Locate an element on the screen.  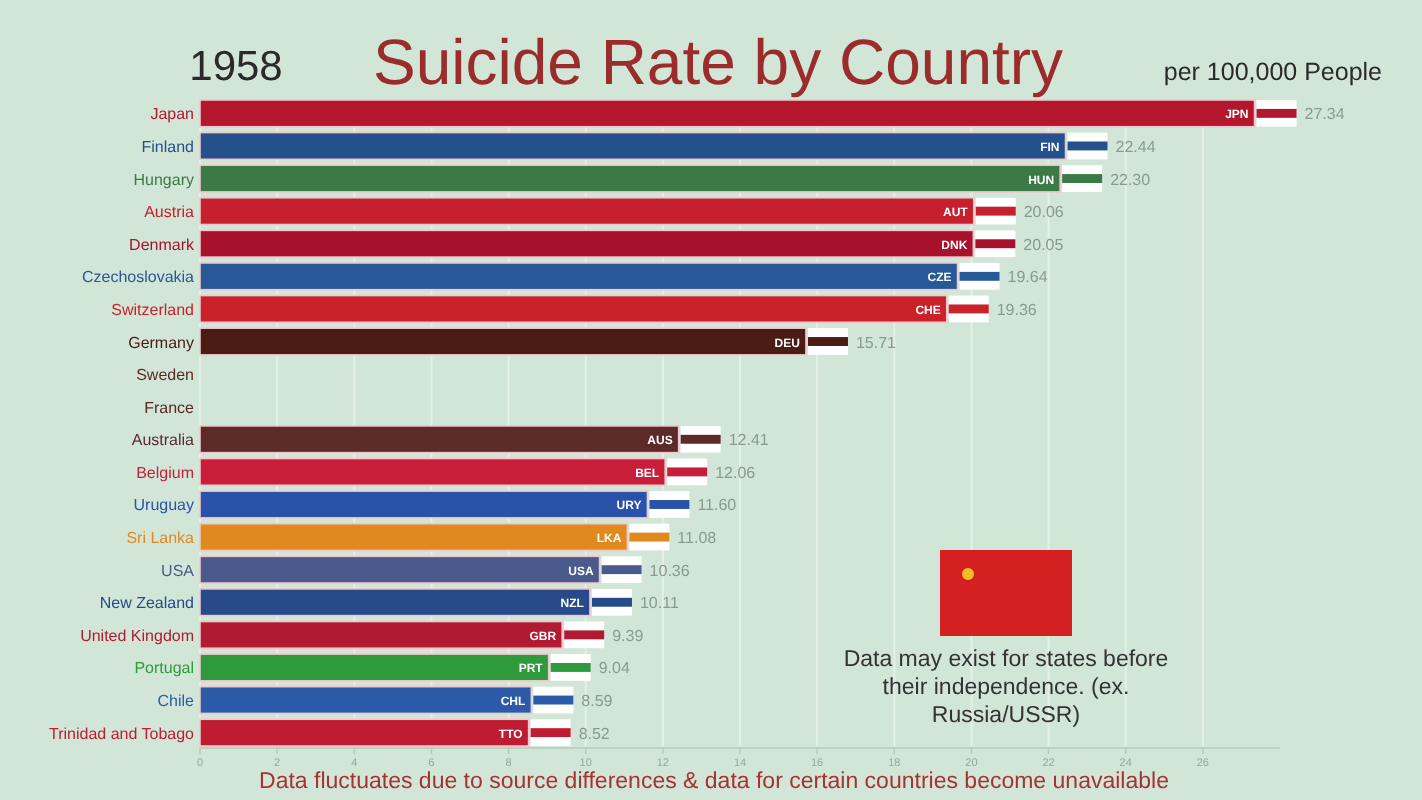
y-tick-label: Belgium is located at coordinates (165, 472).